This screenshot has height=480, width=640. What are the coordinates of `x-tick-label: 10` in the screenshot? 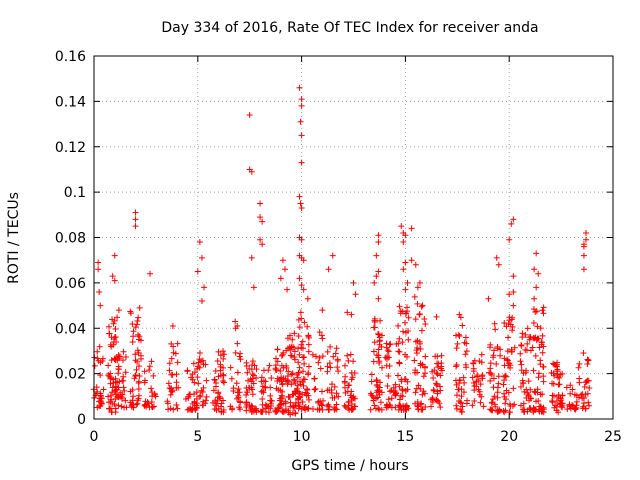 It's located at (302, 437).